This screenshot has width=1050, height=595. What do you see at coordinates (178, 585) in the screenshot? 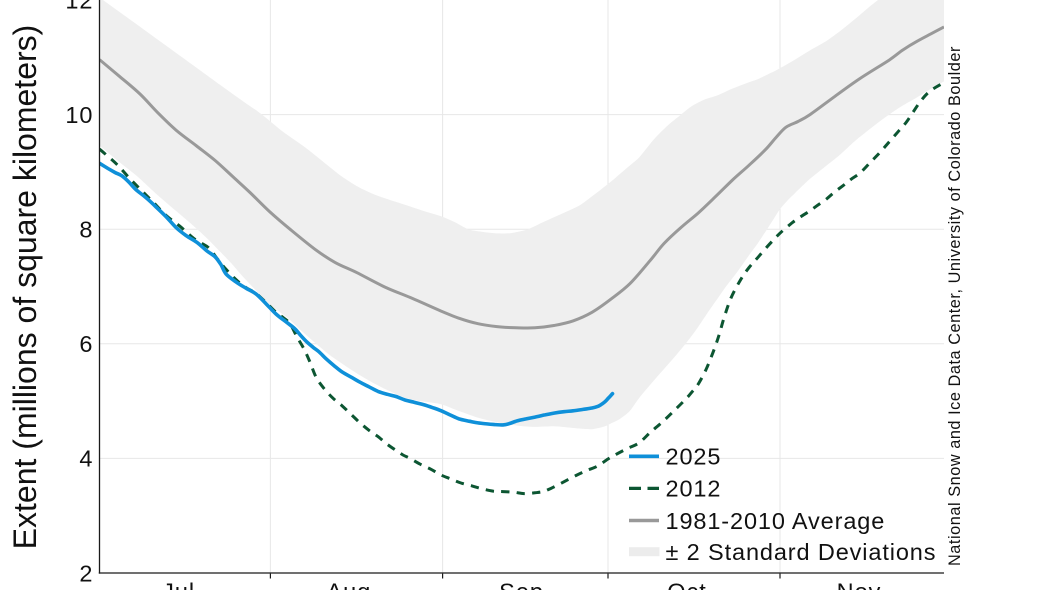
I see `svg-text: Jul` at bounding box center [178, 585].